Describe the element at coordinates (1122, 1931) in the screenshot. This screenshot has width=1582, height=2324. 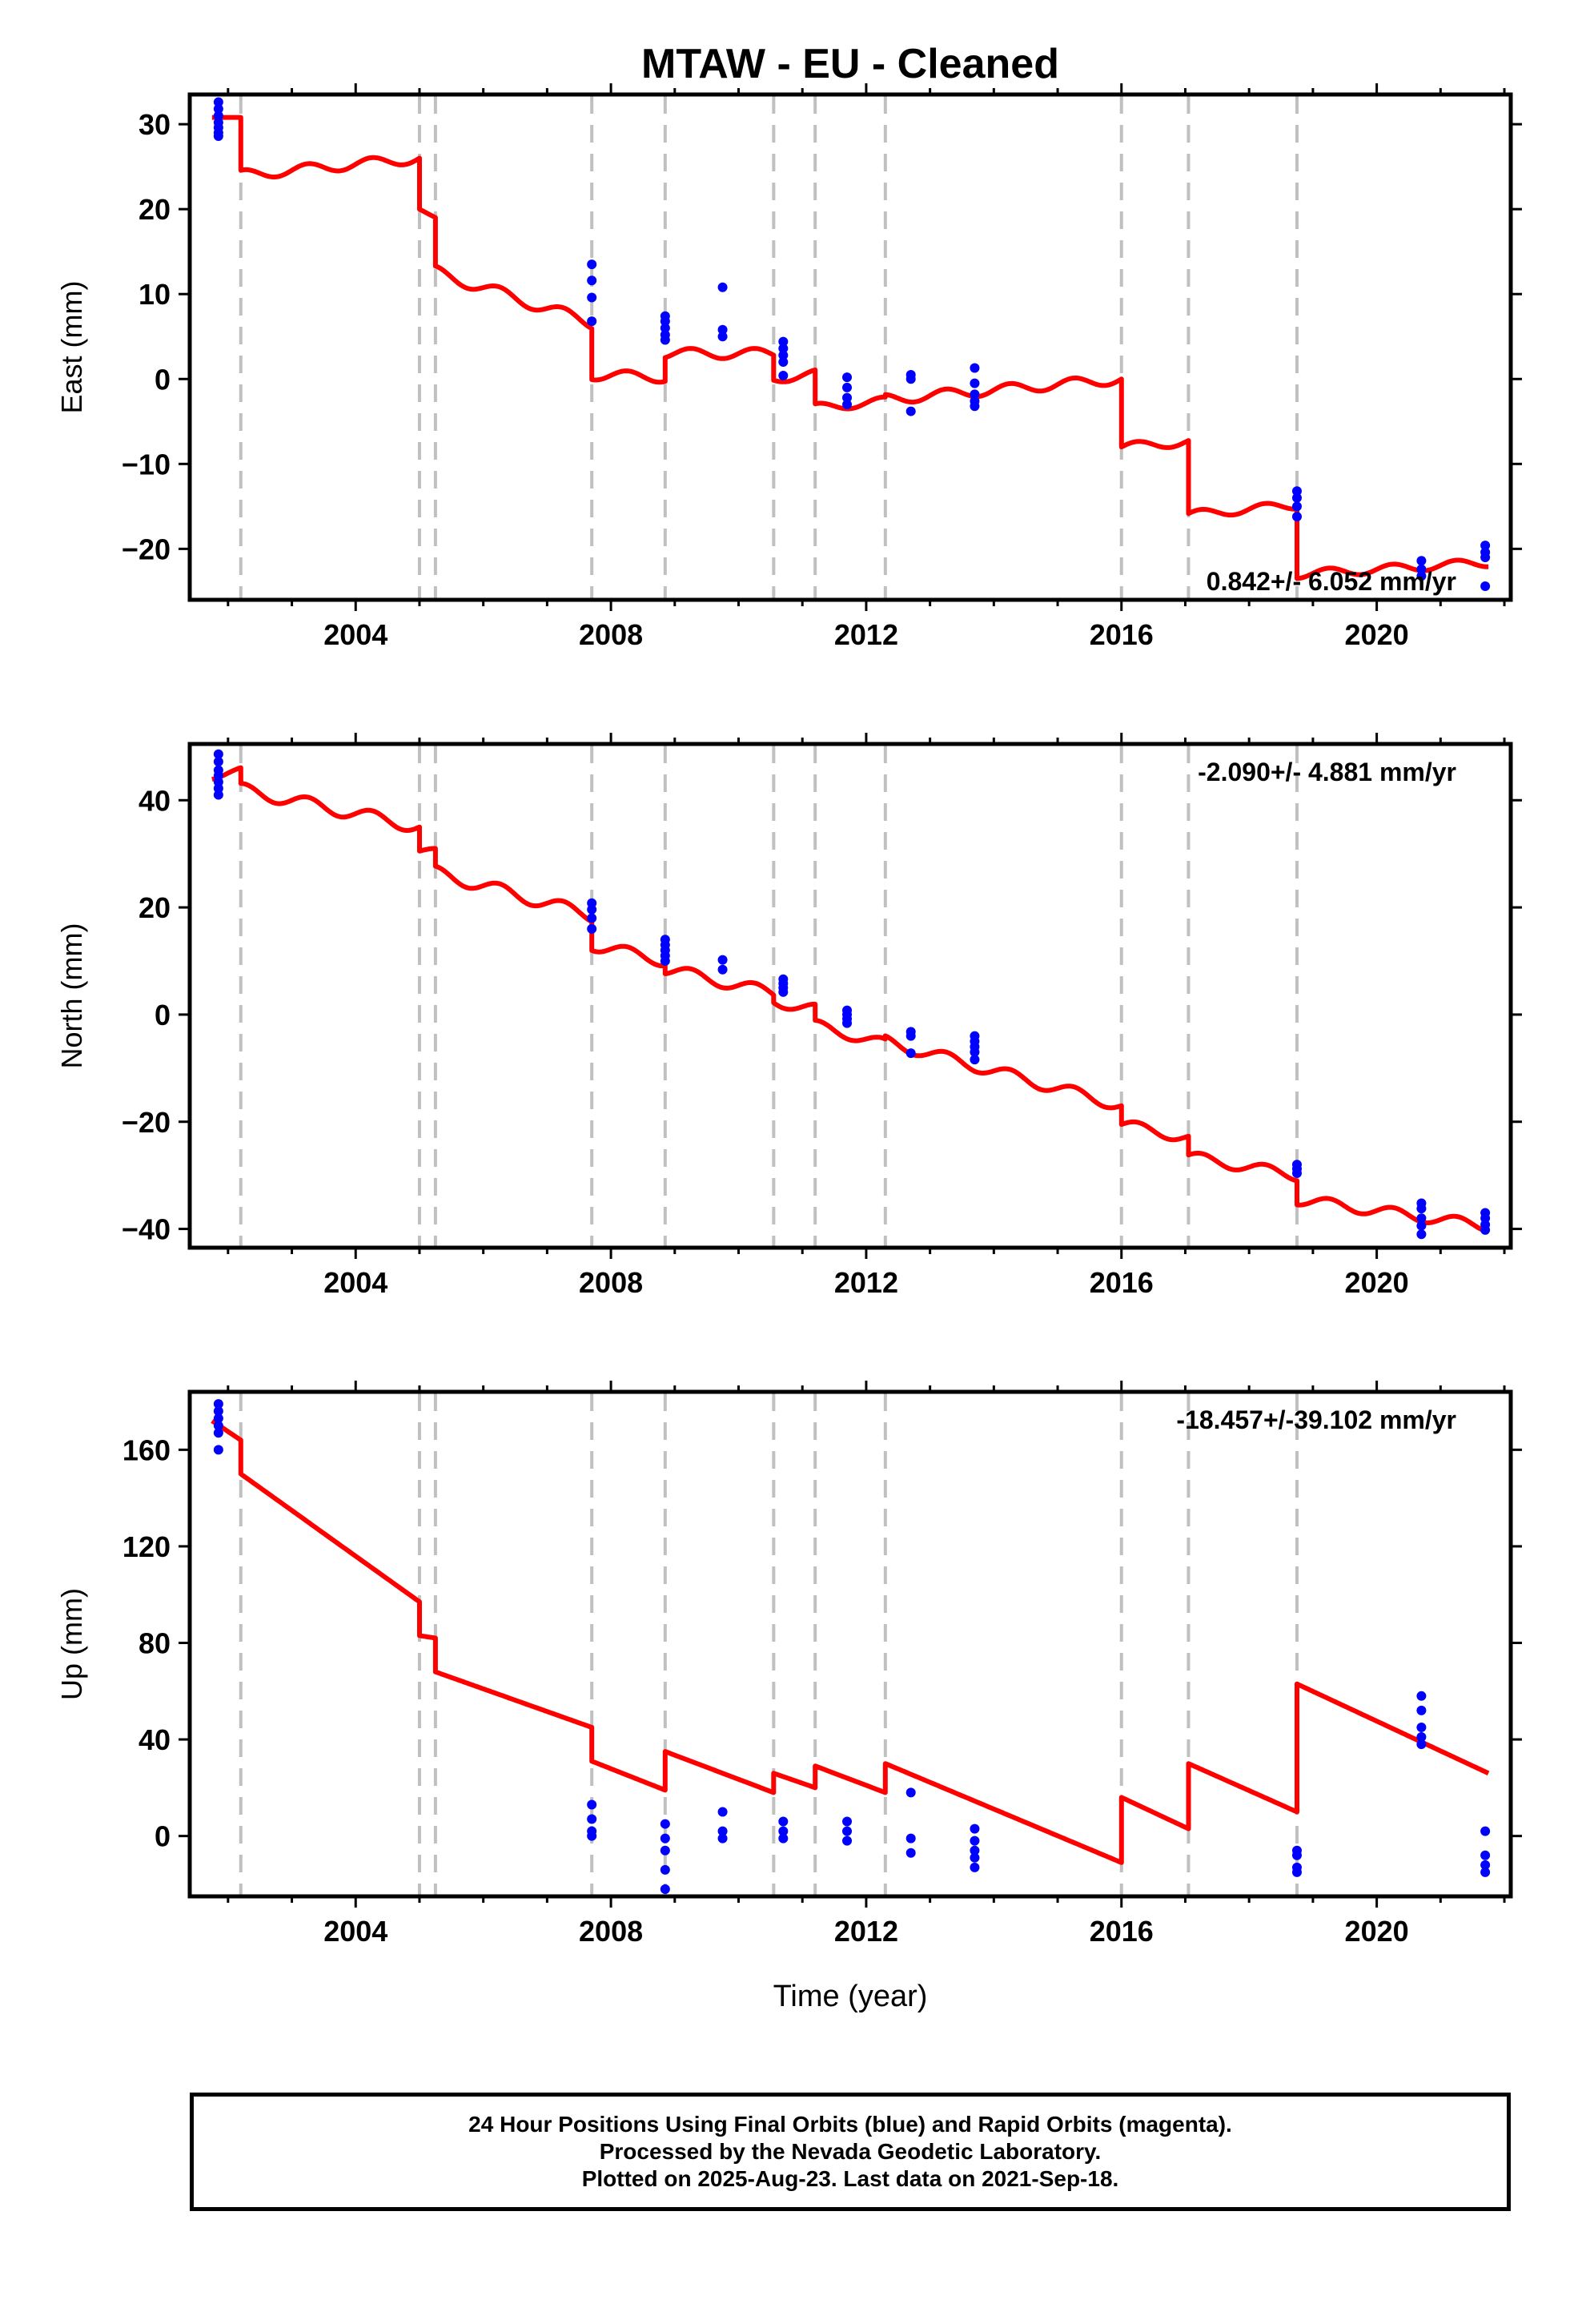
I see `x-tick-label-up-2016: 2016` at that location.